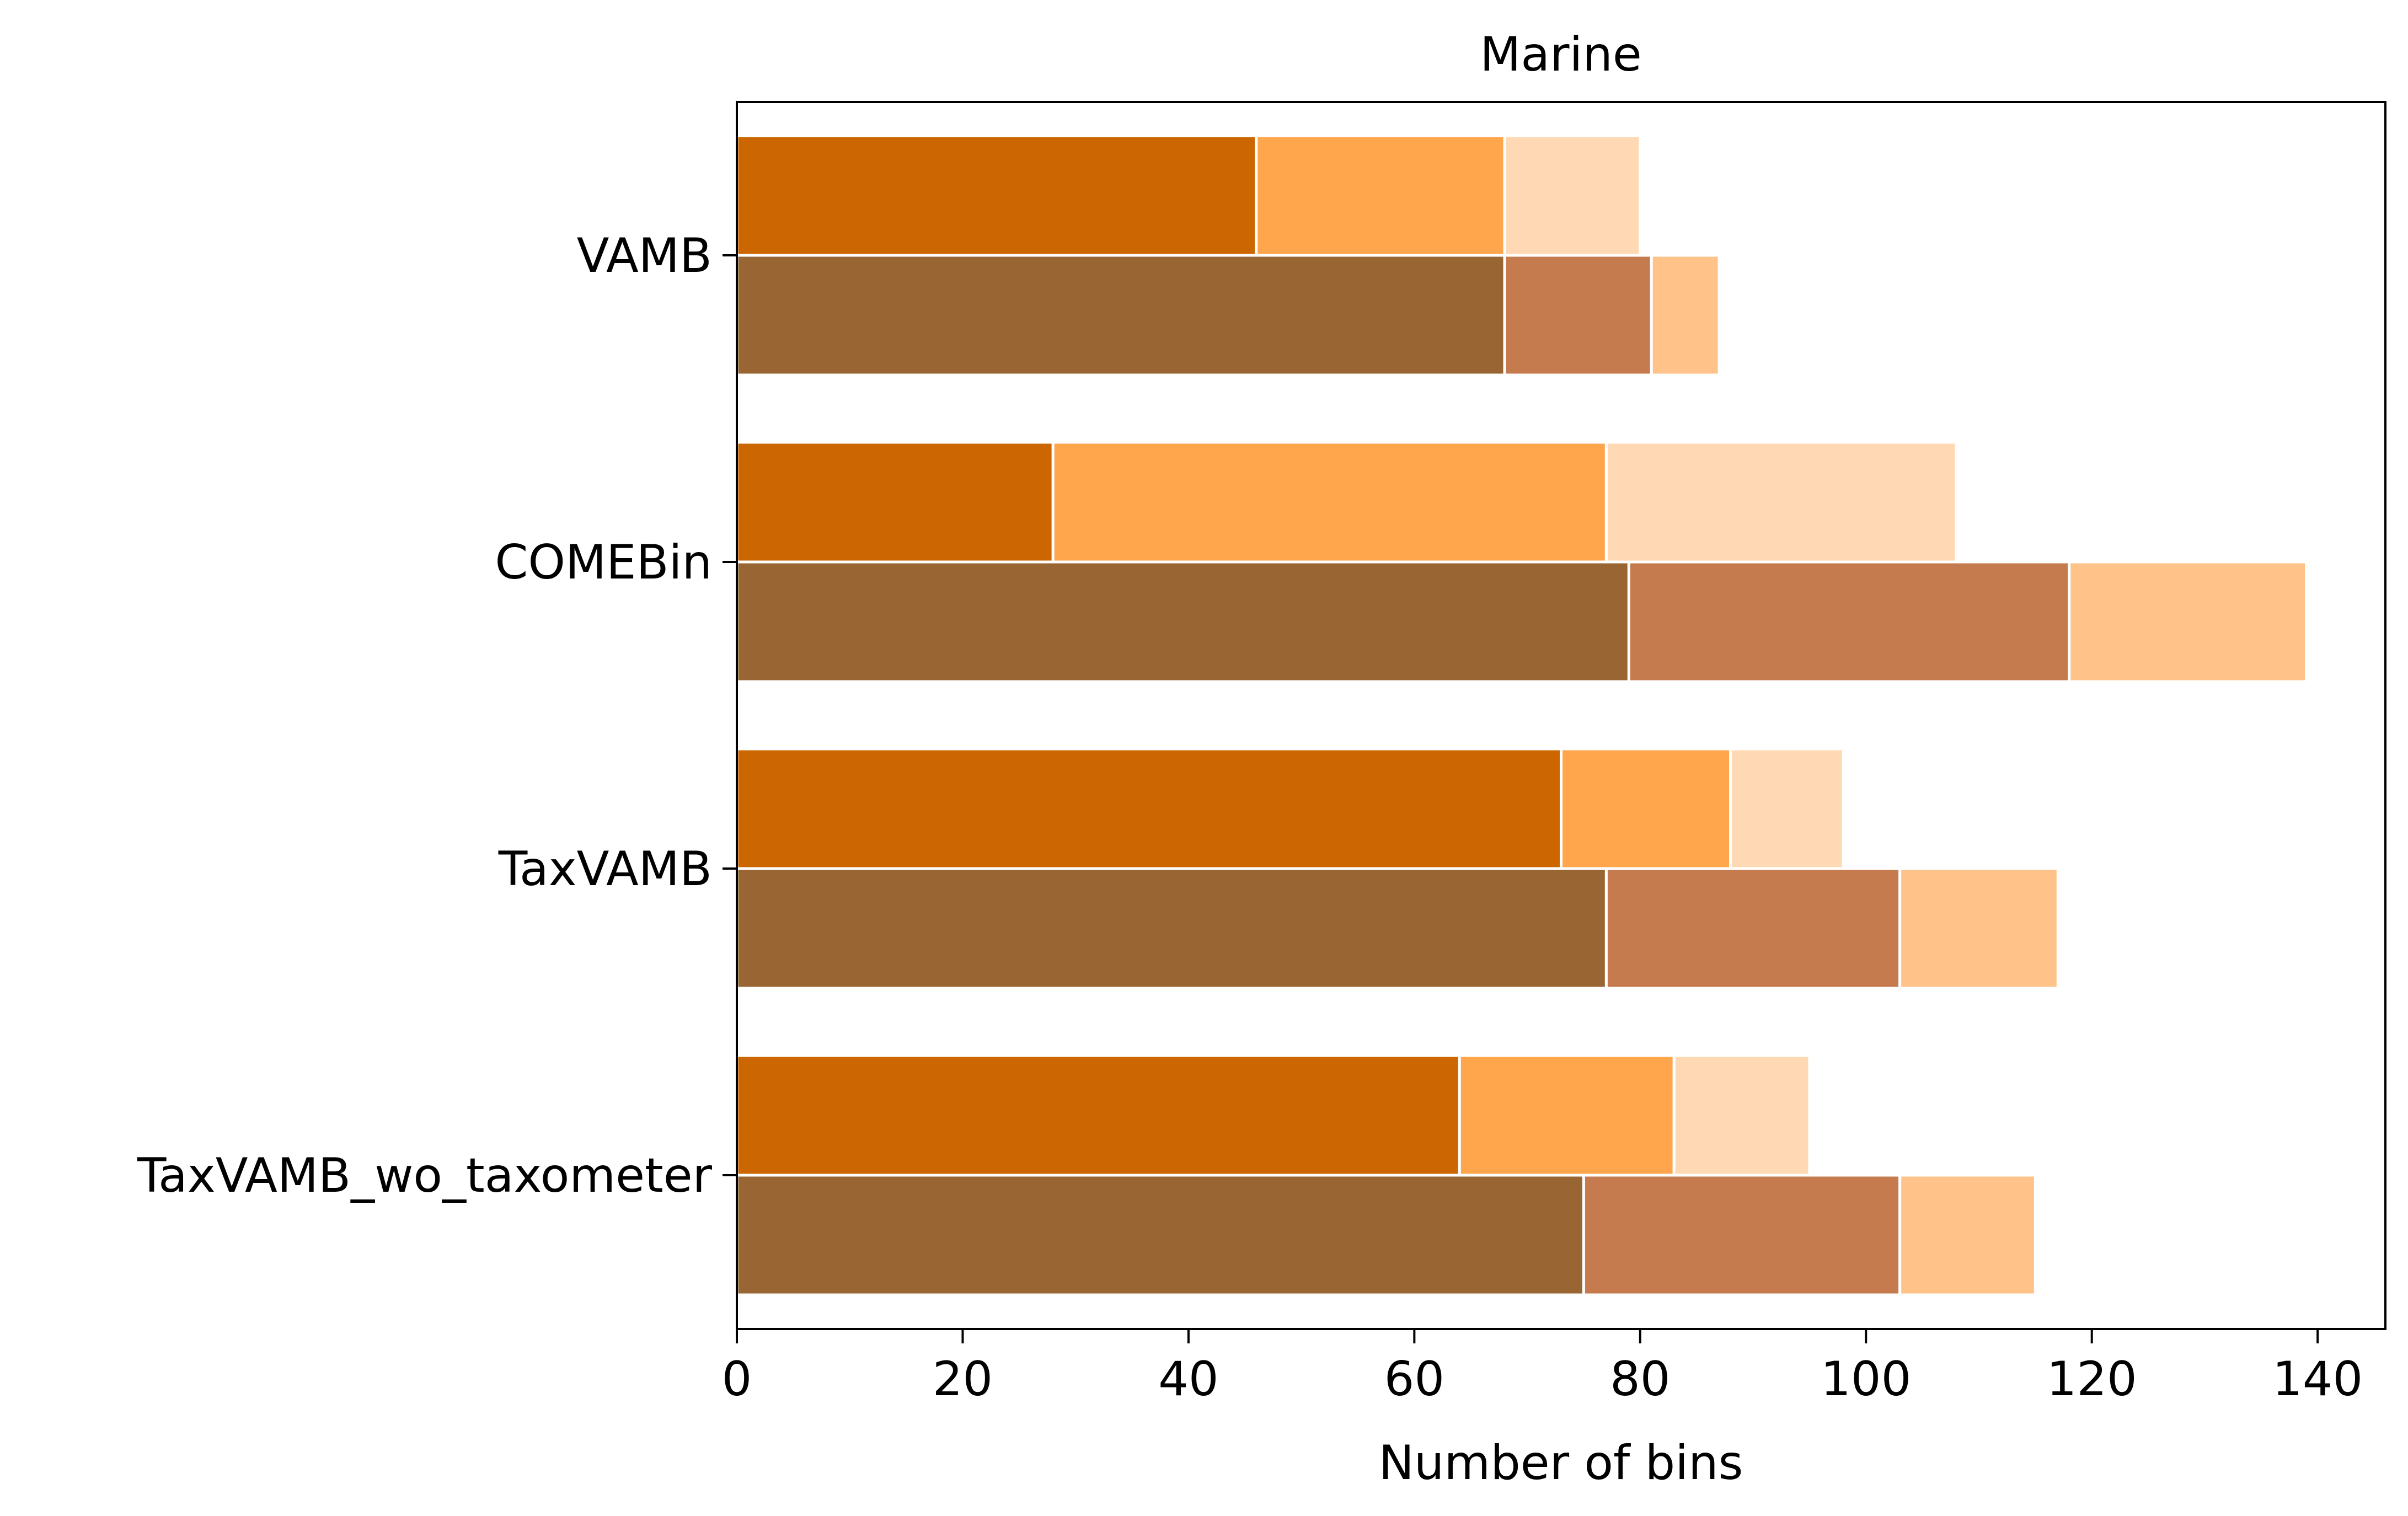 The image size is (2408, 1516). I want to click on x-tick-label: 100, so click(1866, 1379).